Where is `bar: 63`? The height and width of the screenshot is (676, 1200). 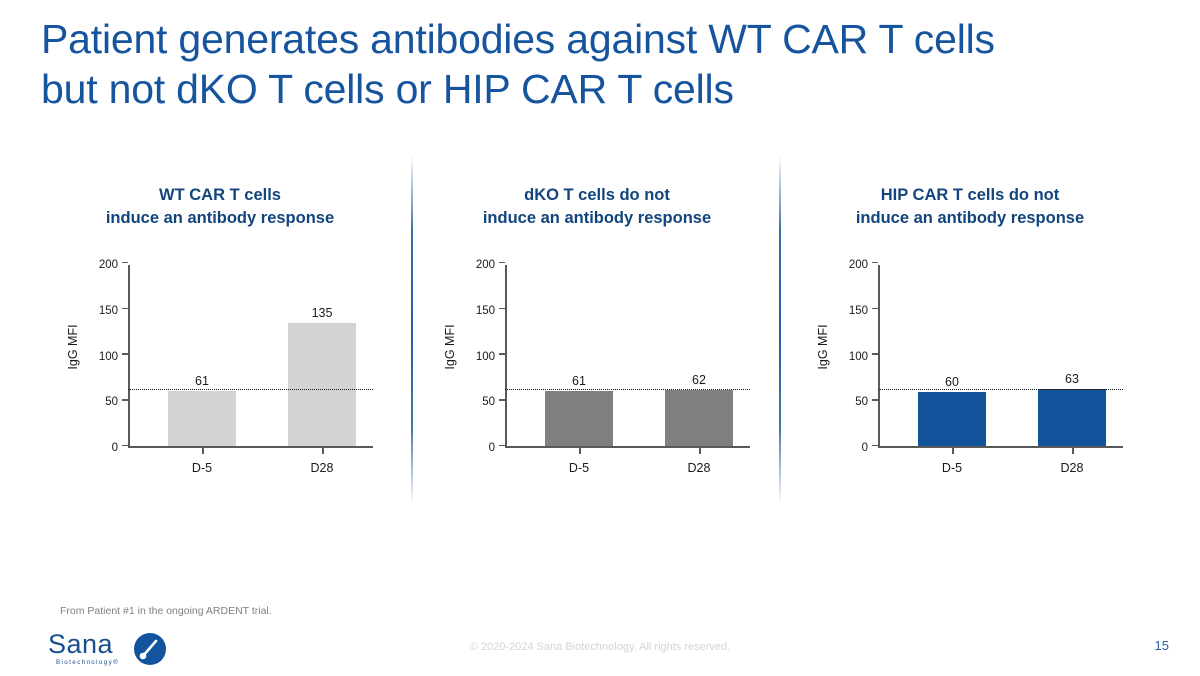
bar: 63 is located at coordinates (1072, 409).